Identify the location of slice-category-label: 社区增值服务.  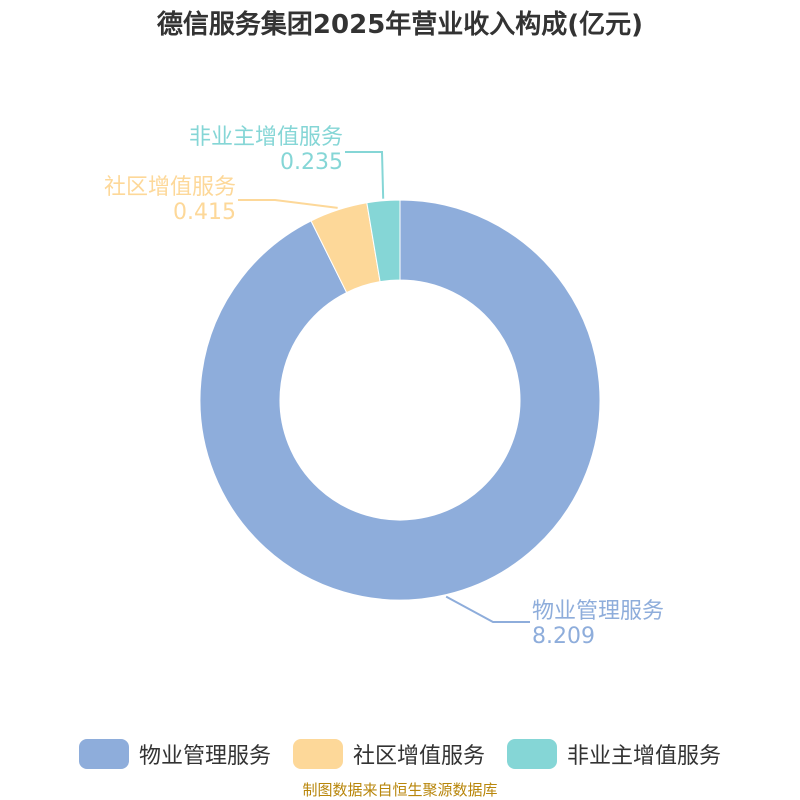
(170, 187).